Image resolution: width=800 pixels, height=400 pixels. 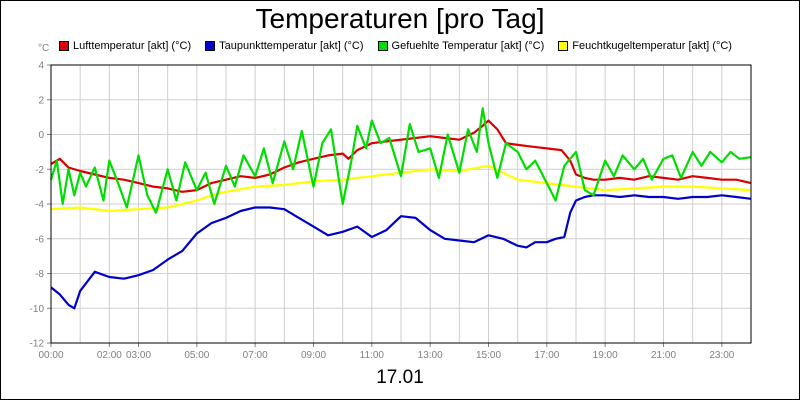 What do you see at coordinates (546, 355) in the screenshot?
I see `x-tick-label: 17:00` at bounding box center [546, 355].